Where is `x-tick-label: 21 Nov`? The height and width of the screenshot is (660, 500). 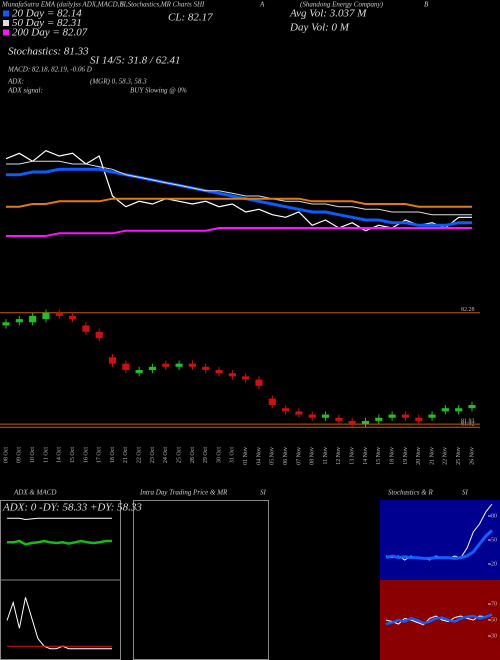 x-tick-label: 21 Nov is located at coordinates (432, 456).